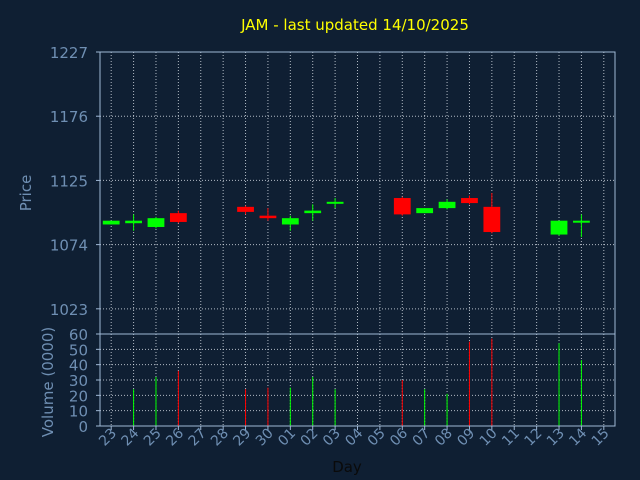 Image resolution: width=640 pixels, height=480 pixels. Describe the element at coordinates (78, 335) in the screenshot. I see `volume-tick-label: 60` at that location.